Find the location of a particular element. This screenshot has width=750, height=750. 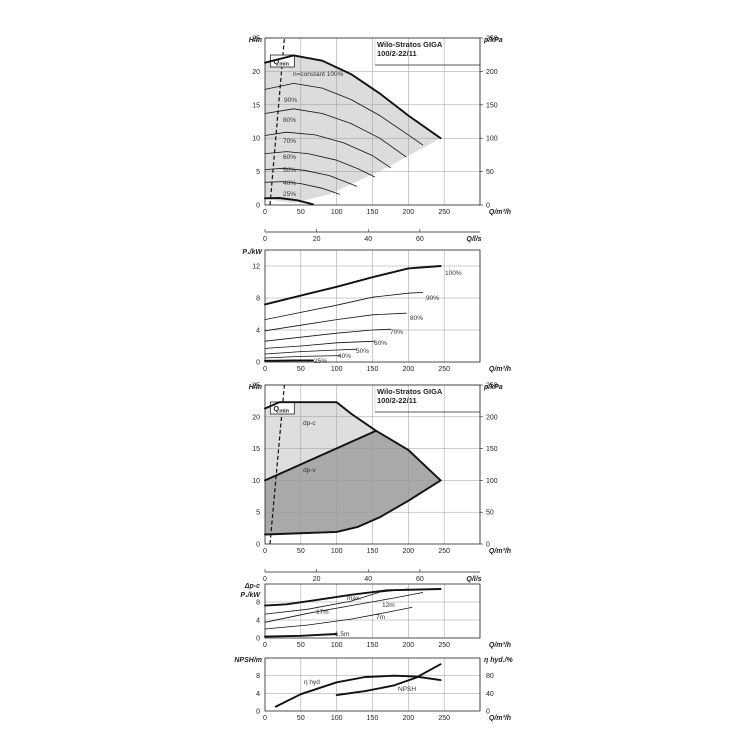

right-tick-label: 50 is located at coordinates (490, 172).